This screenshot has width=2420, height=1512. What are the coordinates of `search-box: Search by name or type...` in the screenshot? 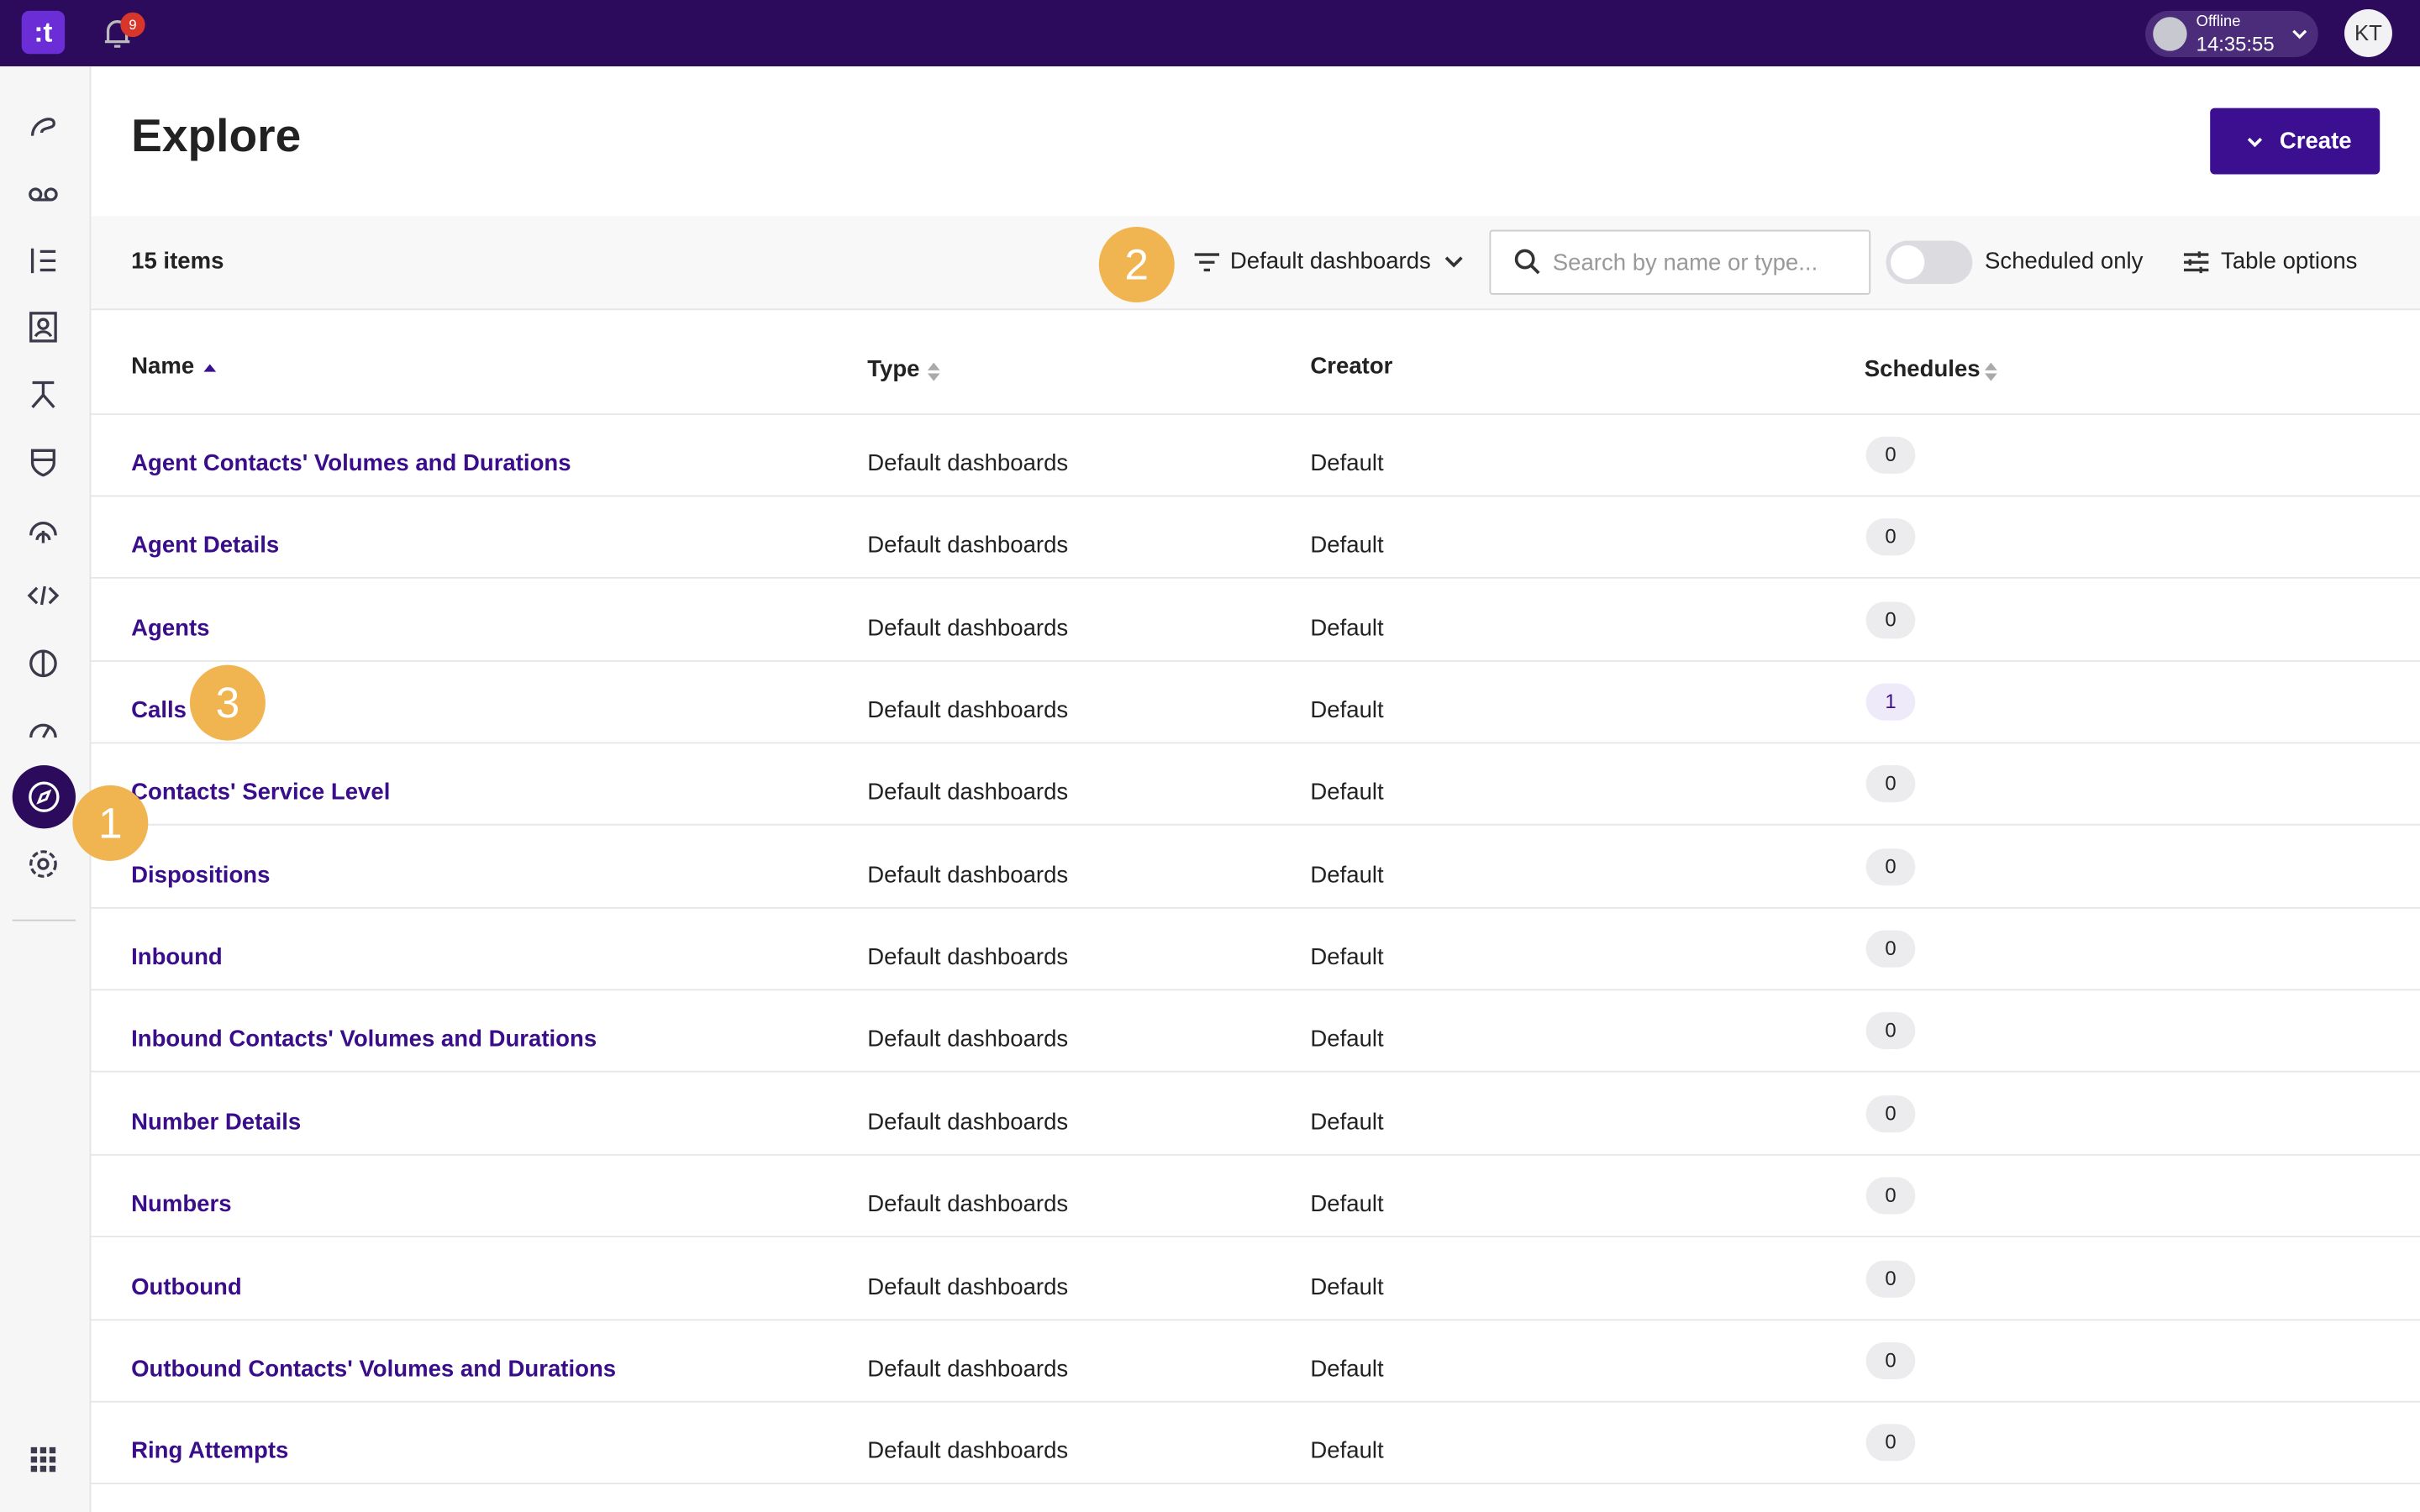 It's located at (1680, 262).